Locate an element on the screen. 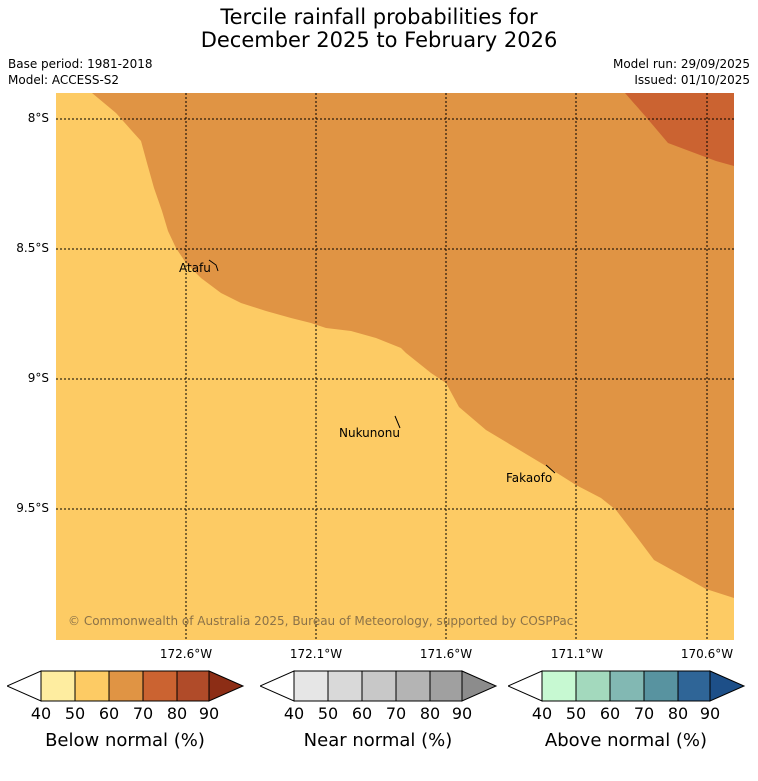  lat-label-8-5s: 8.5°S is located at coordinates (32, 248).